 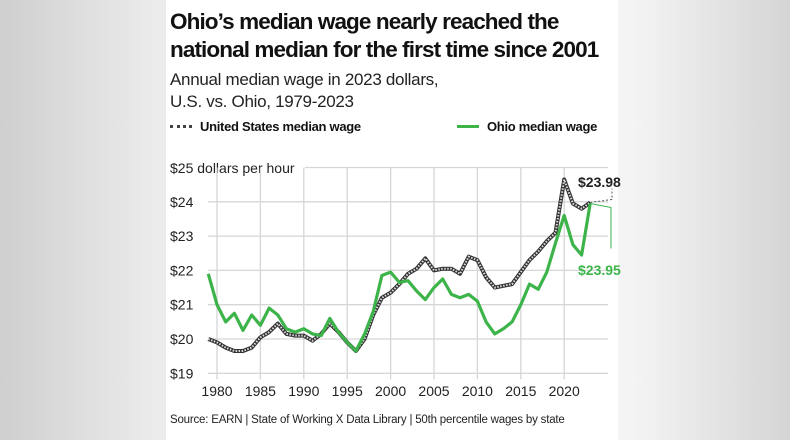 I want to click on subtitle-line-2: U.S. vs. Ohio, 1979-2023, so click(x=262, y=101).